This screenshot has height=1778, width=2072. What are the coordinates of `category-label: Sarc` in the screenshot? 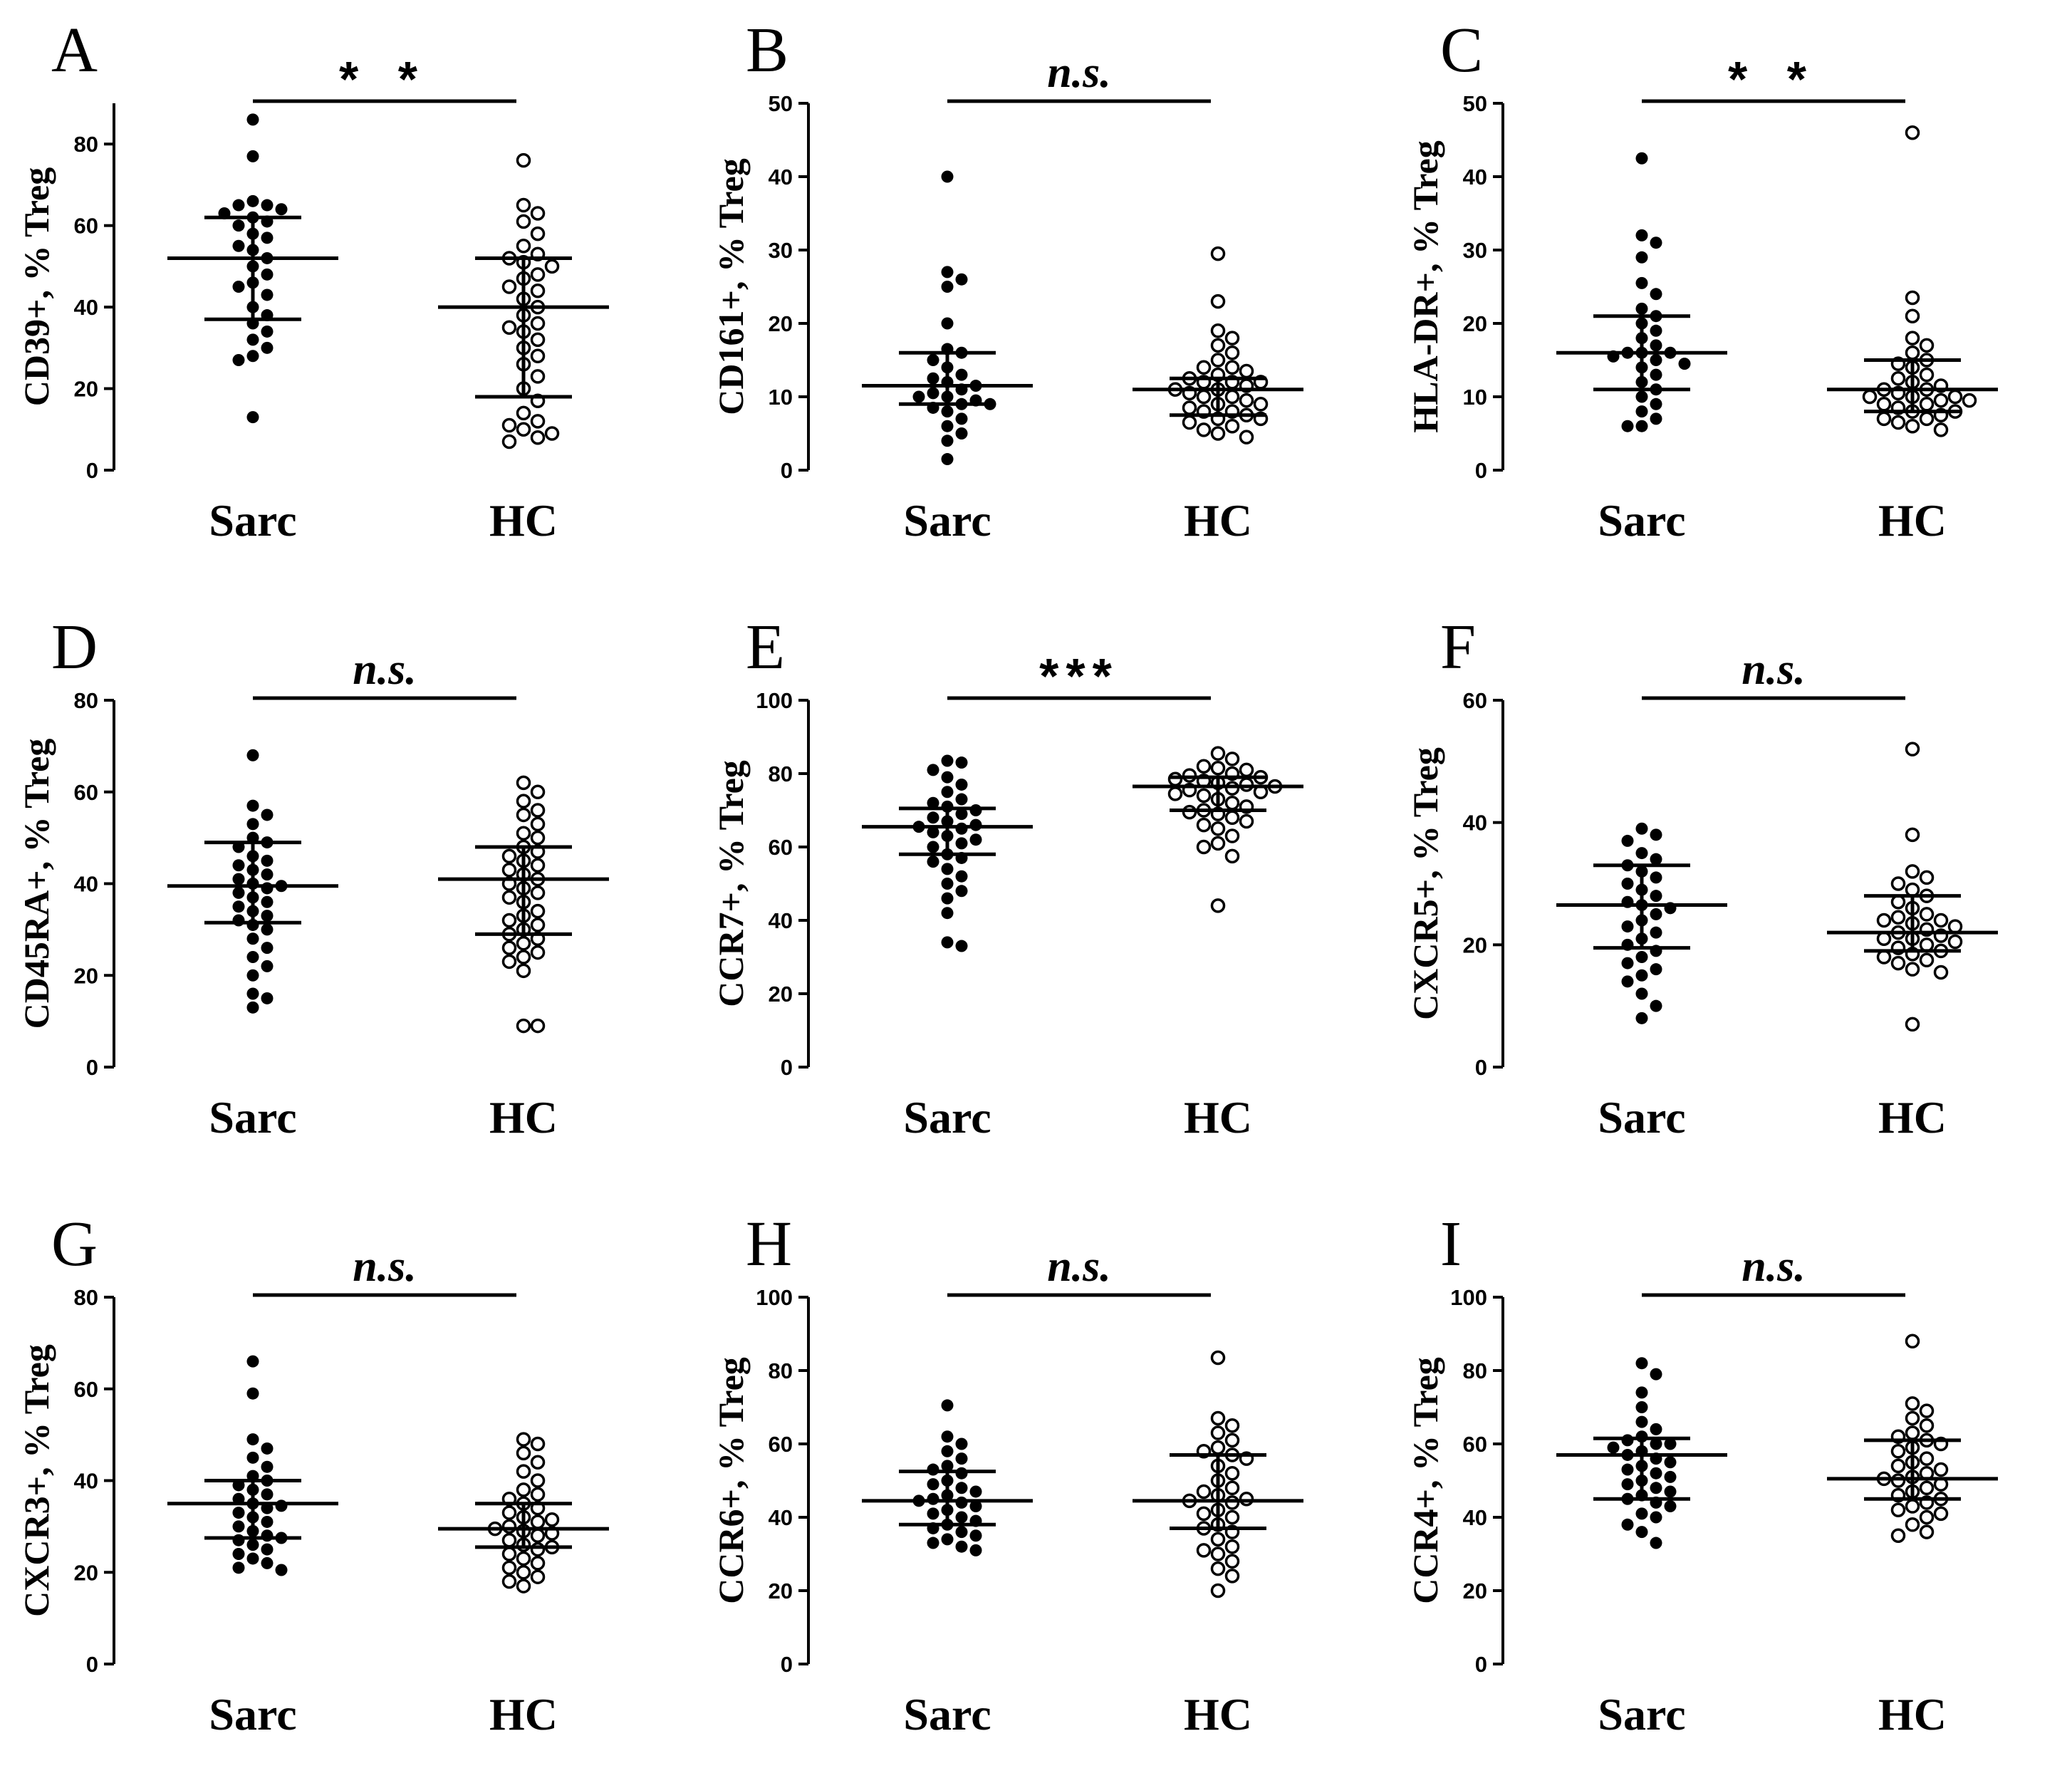 It's located at (947, 1715).